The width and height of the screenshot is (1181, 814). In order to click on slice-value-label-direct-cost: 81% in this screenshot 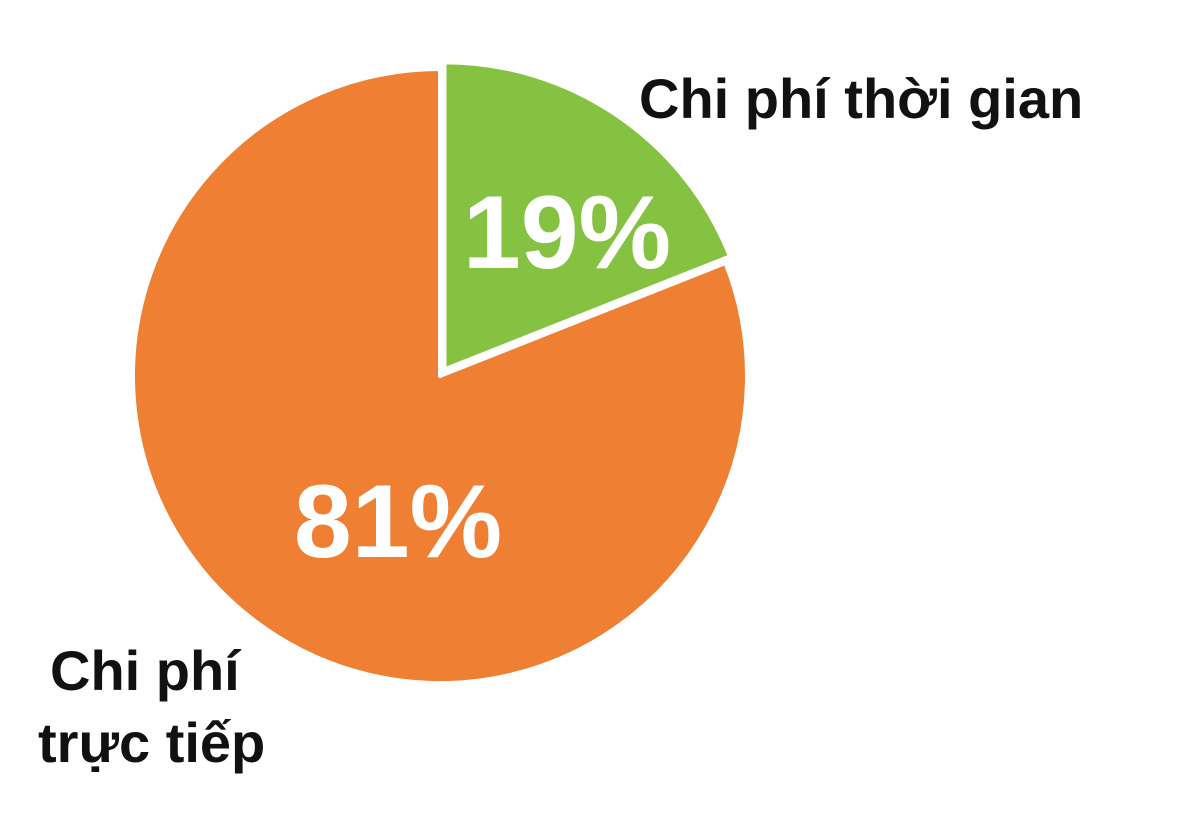, I will do `click(398, 522)`.